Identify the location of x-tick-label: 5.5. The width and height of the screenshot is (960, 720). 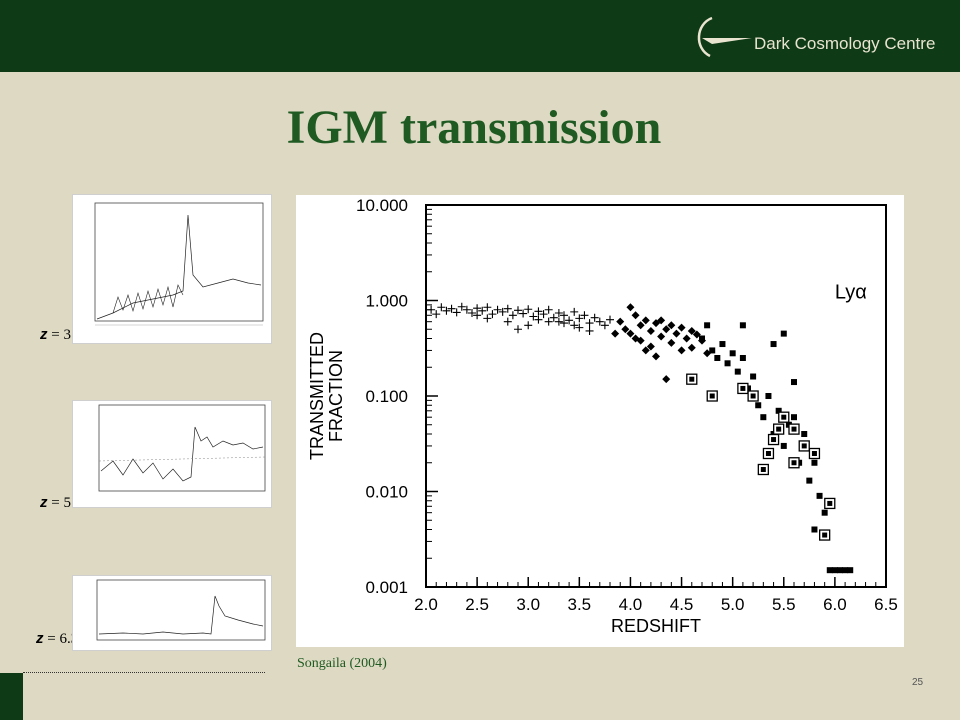
(784, 604).